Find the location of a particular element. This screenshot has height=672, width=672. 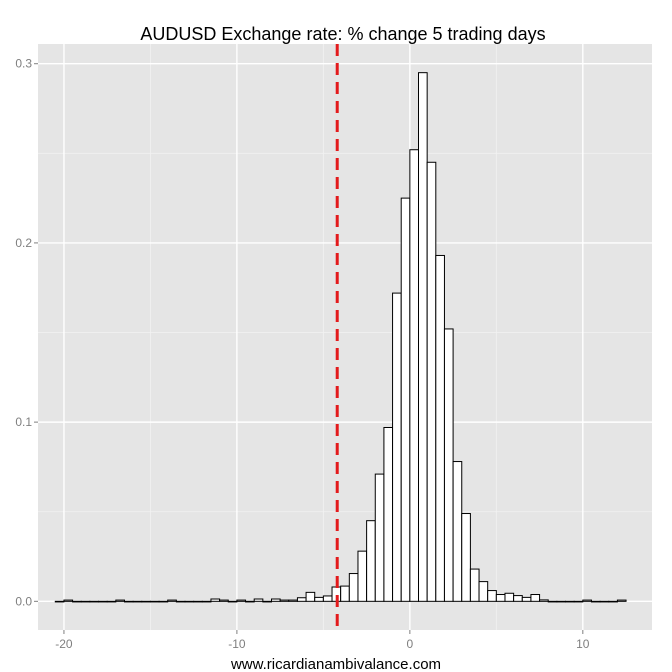

y-tick-label: 0.0 is located at coordinates (23, 601).